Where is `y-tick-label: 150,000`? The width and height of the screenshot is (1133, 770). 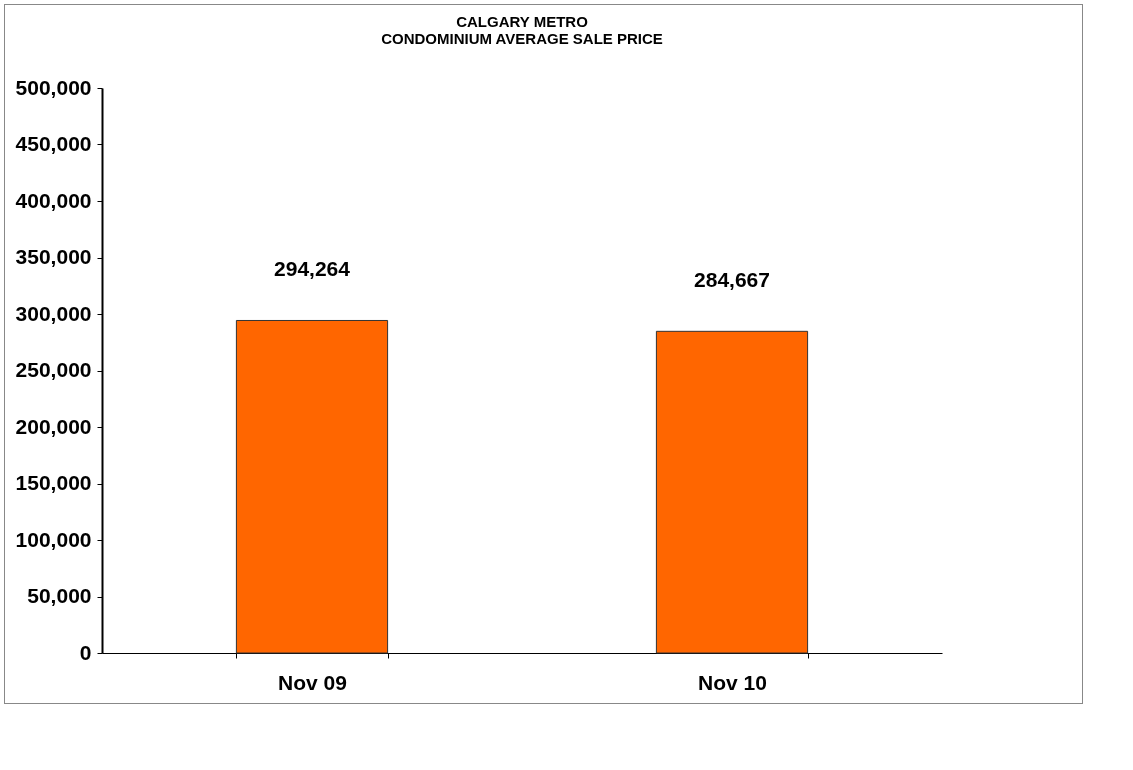
y-tick-label: 150,000 is located at coordinates (53, 482).